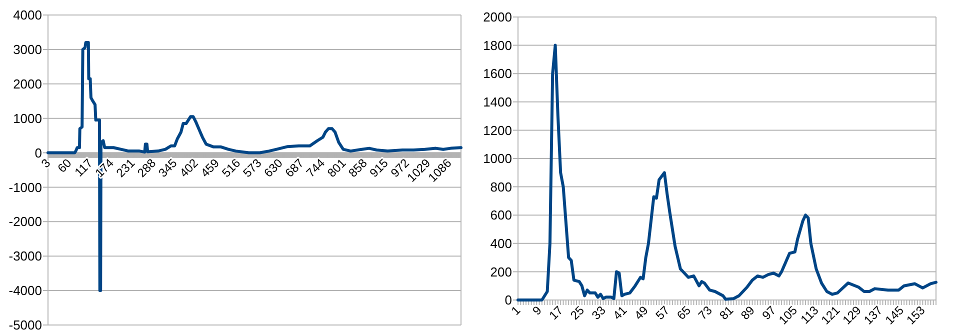 This screenshot has height=333, width=964. Describe the element at coordinates (497, 45) in the screenshot. I see `y-tick-label: 1800` at that location.